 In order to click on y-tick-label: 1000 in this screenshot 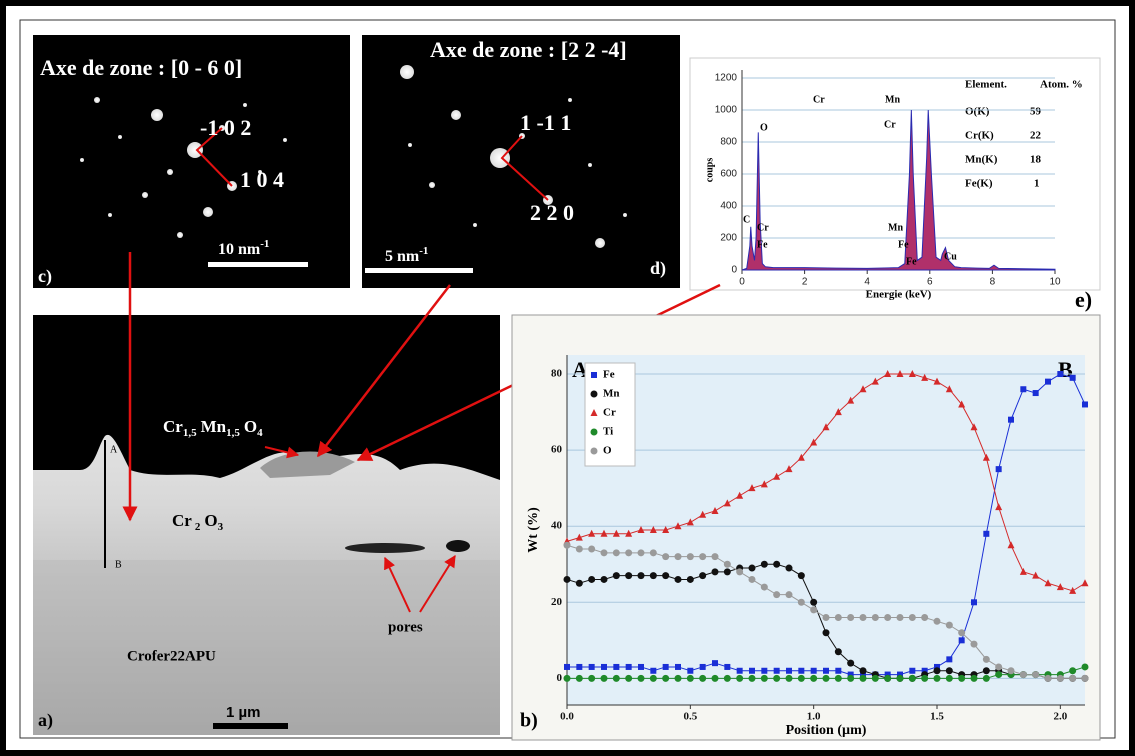, I will do `click(726, 110)`.